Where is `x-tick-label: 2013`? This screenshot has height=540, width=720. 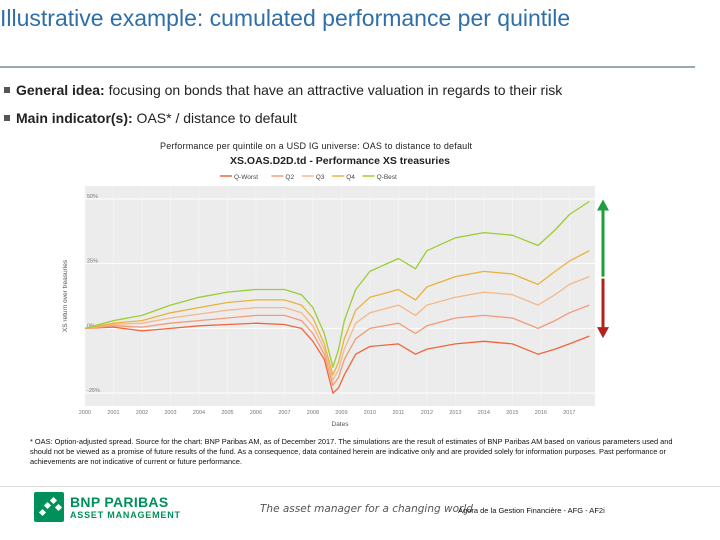 x-tick-label: 2013 is located at coordinates (455, 413).